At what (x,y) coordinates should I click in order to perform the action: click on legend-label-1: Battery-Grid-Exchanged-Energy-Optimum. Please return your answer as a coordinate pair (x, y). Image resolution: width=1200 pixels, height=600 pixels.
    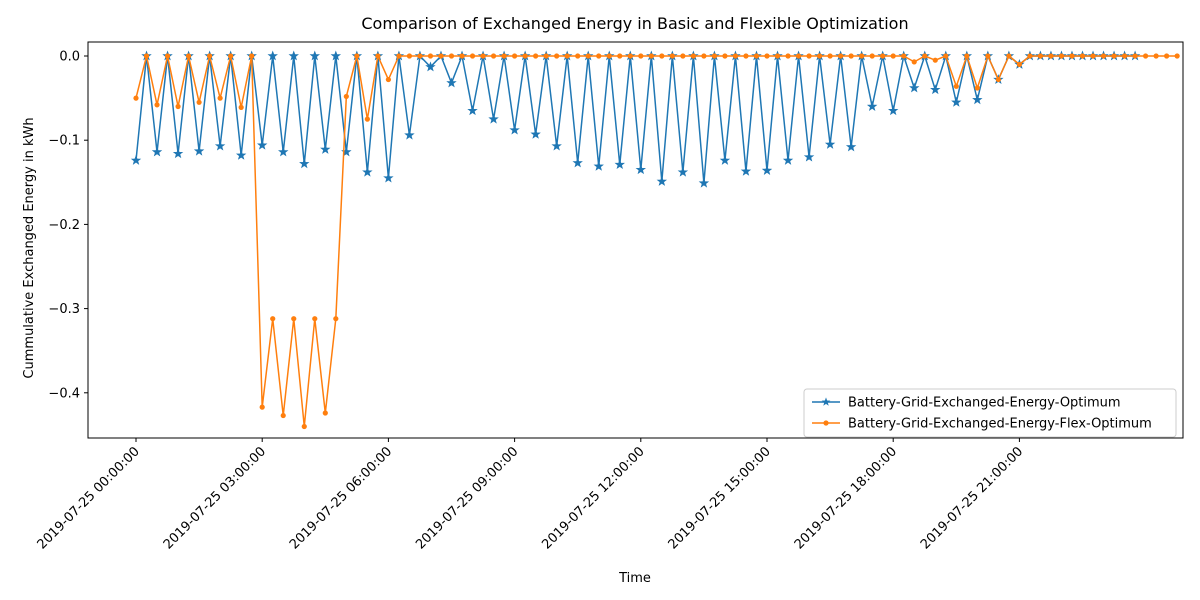
    Looking at the image, I should click on (984, 403).